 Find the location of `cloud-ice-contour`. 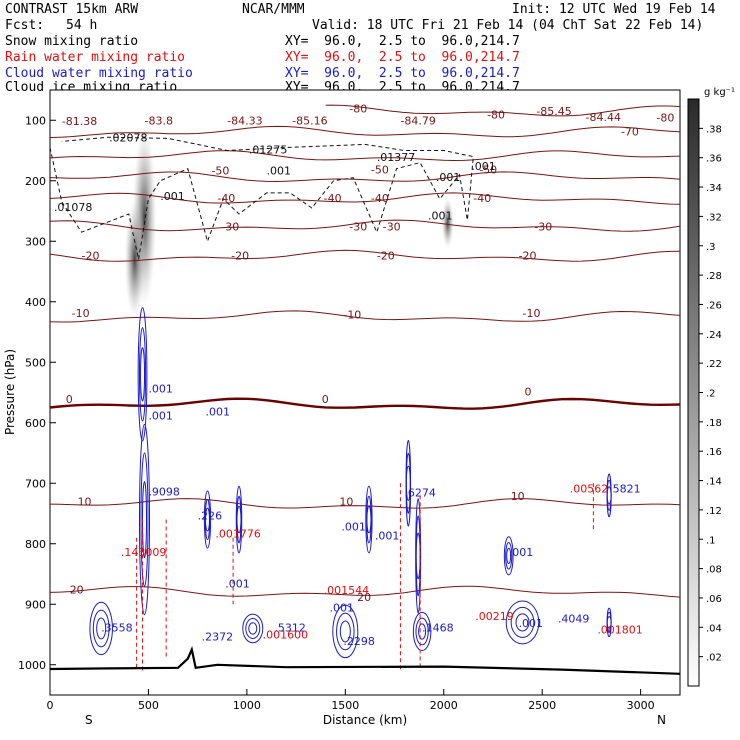

cloud-ice-contour is located at coordinates (261, 198).